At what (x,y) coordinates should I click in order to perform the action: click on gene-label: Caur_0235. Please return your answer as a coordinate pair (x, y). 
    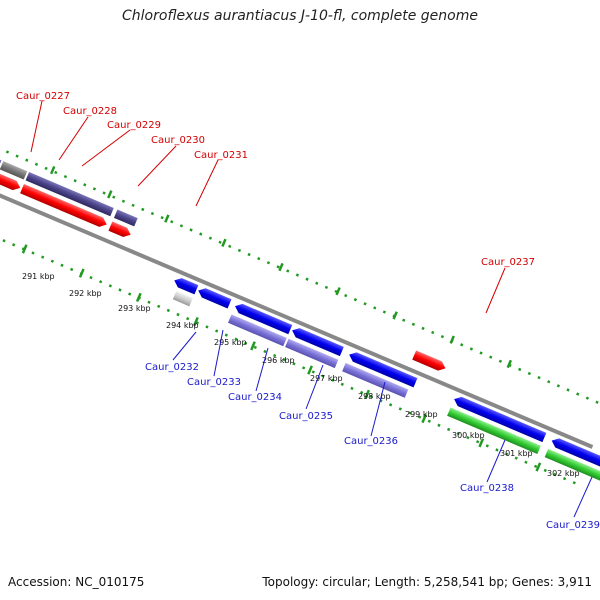
    Looking at the image, I should click on (306, 416).